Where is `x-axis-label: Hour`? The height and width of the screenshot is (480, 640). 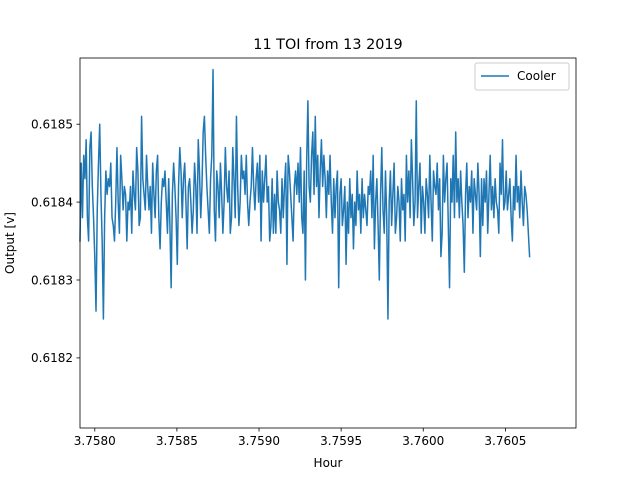 x-axis-label: Hour is located at coordinates (328, 463).